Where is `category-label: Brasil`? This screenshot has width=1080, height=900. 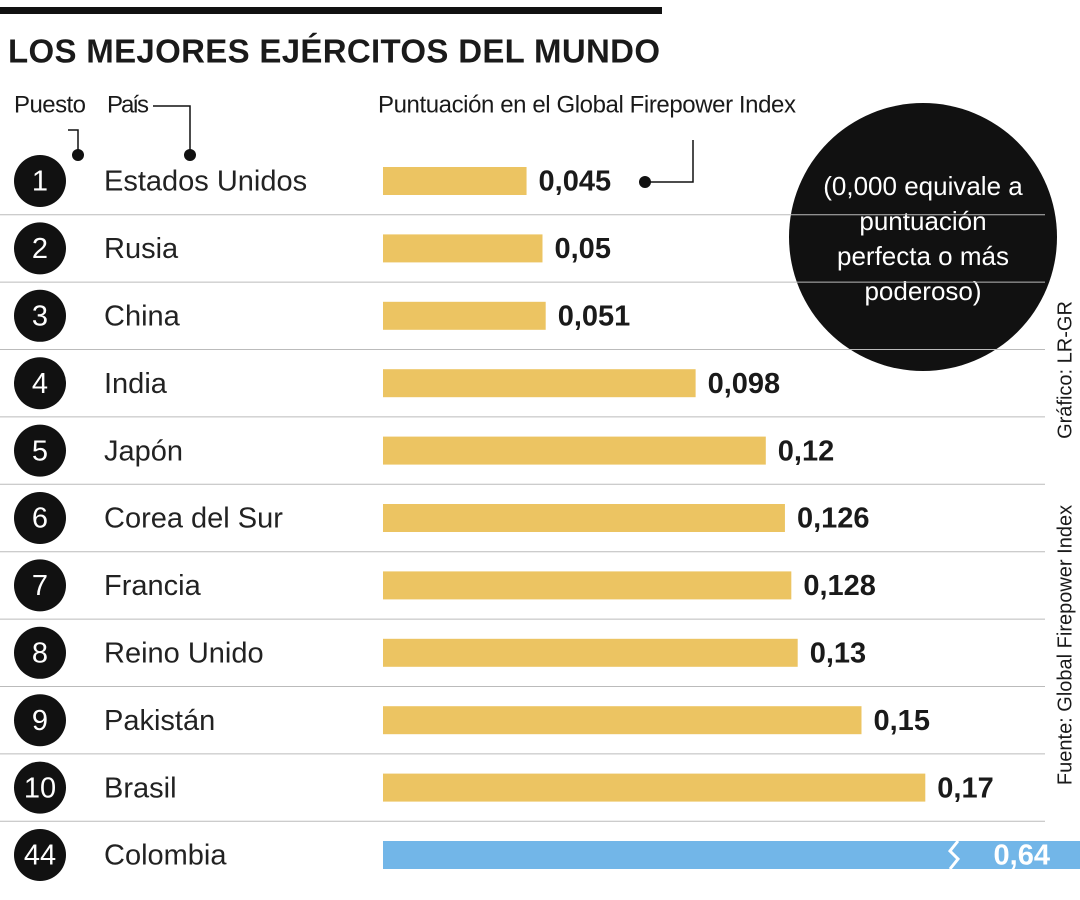
category-label: Brasil is located at coordinates (140, 788).